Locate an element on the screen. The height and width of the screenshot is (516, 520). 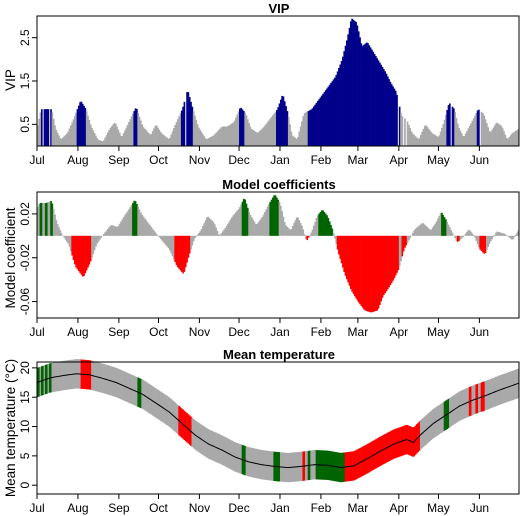
x-tick-label: Nov is located at coordinates (199, 332).